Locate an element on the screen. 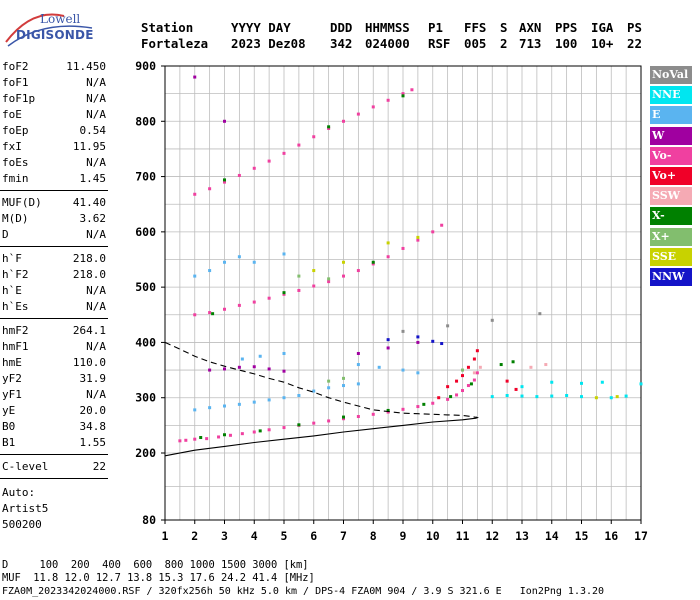  iga-label: IGA is located at coordinates (602, 27).